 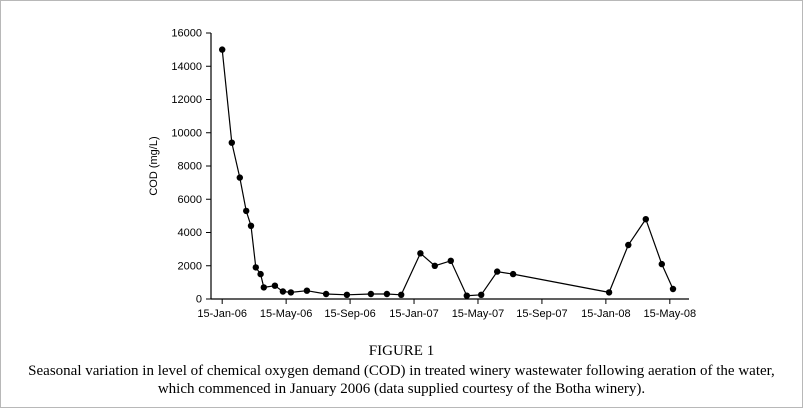 What do you see at coordinates (190, 167) in the screenshot?
I see `svg-text: 8000` at bounding box center [190, 167].